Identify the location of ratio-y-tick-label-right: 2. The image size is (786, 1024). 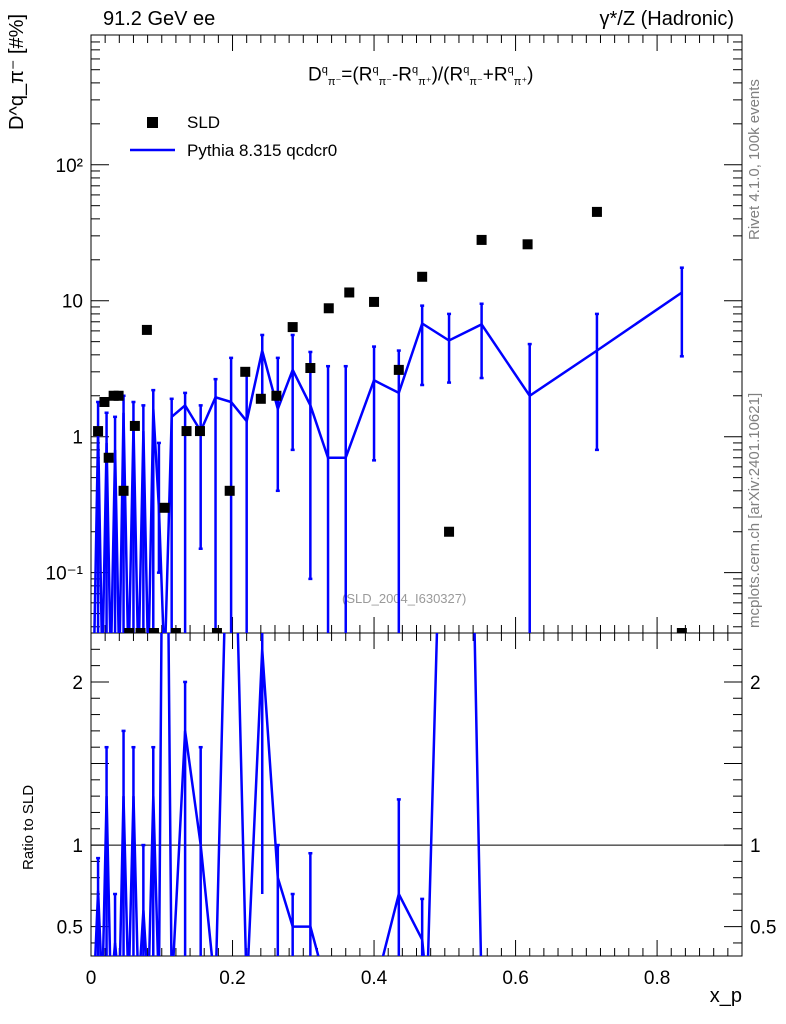
(755, 683).